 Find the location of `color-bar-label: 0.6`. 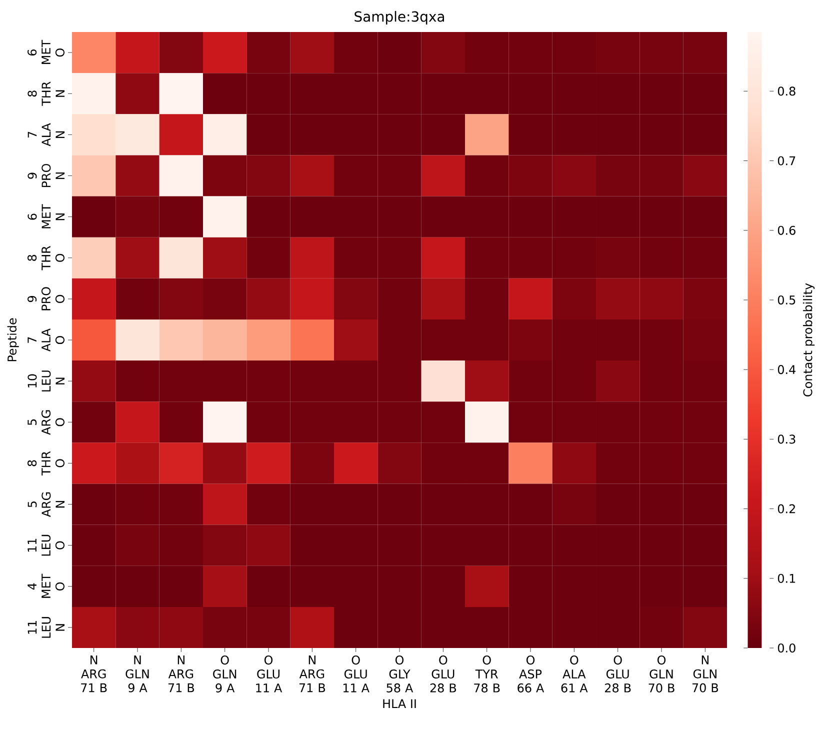

color-bar-label: 0.6 is located at coordinates (787, 230).